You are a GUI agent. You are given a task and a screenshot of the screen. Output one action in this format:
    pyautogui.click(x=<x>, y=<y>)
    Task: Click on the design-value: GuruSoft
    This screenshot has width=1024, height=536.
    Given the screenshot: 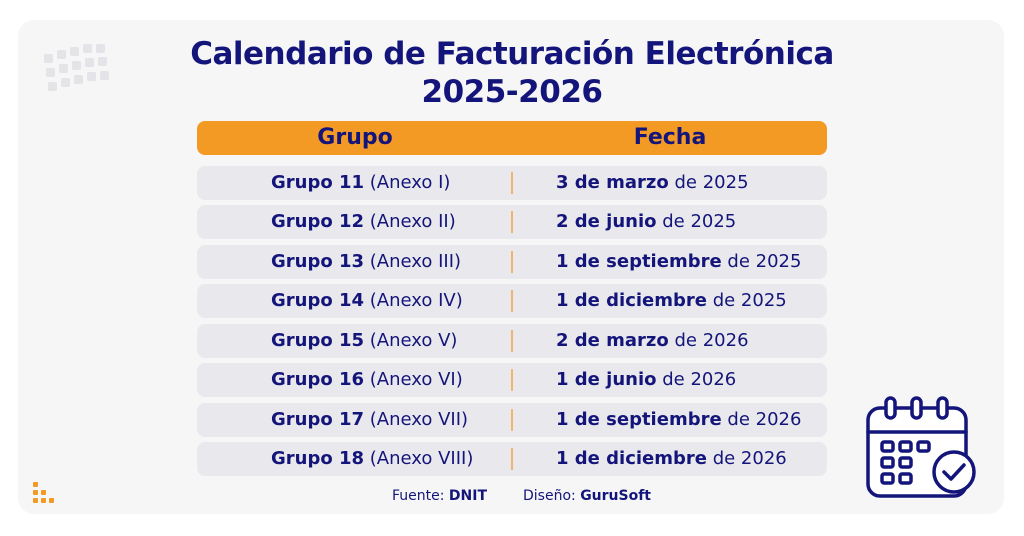 What is the action you would take?
    pyautogui.click(x=616, y=496)
    